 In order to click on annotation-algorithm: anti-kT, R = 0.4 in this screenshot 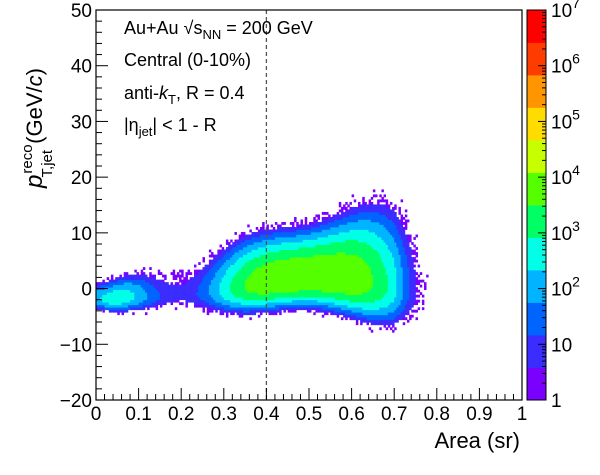, I will do `click(184, 95)`.